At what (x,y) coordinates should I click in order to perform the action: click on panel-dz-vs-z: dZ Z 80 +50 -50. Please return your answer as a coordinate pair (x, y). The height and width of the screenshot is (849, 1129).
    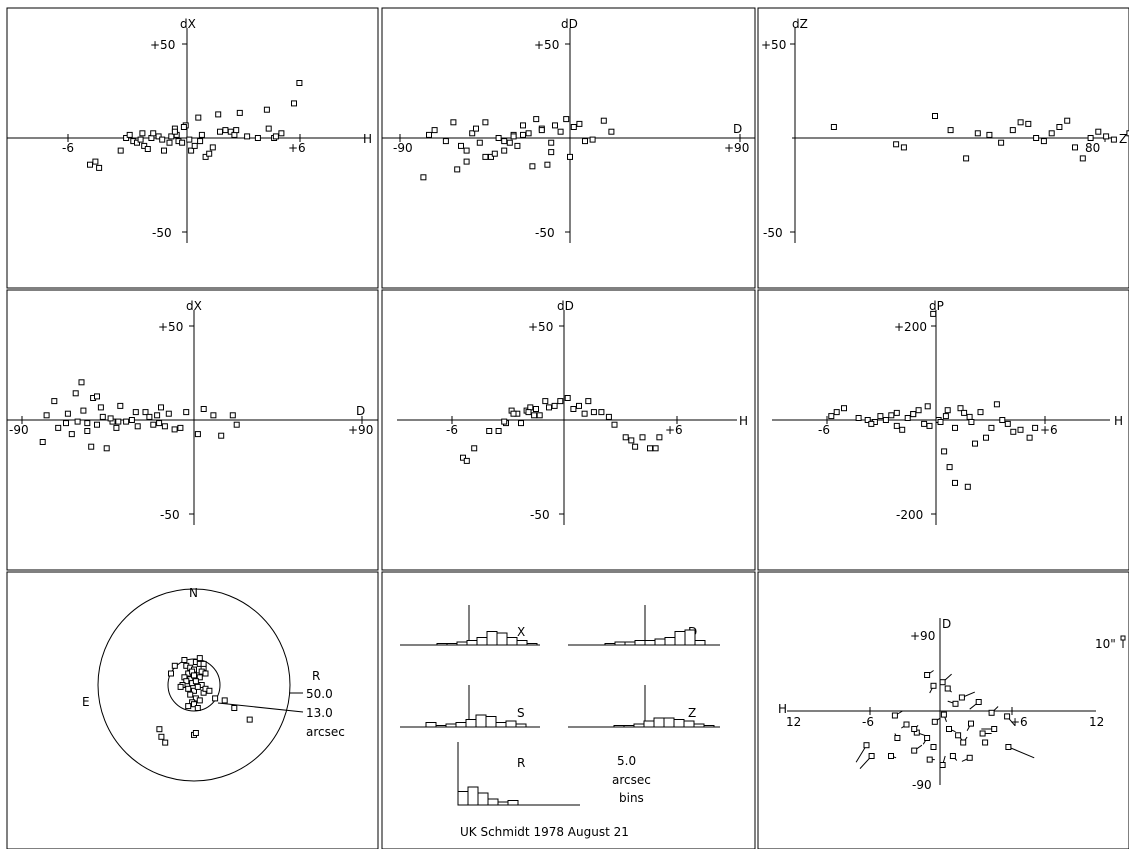
    Looking at the image, I should click on (945, 130).